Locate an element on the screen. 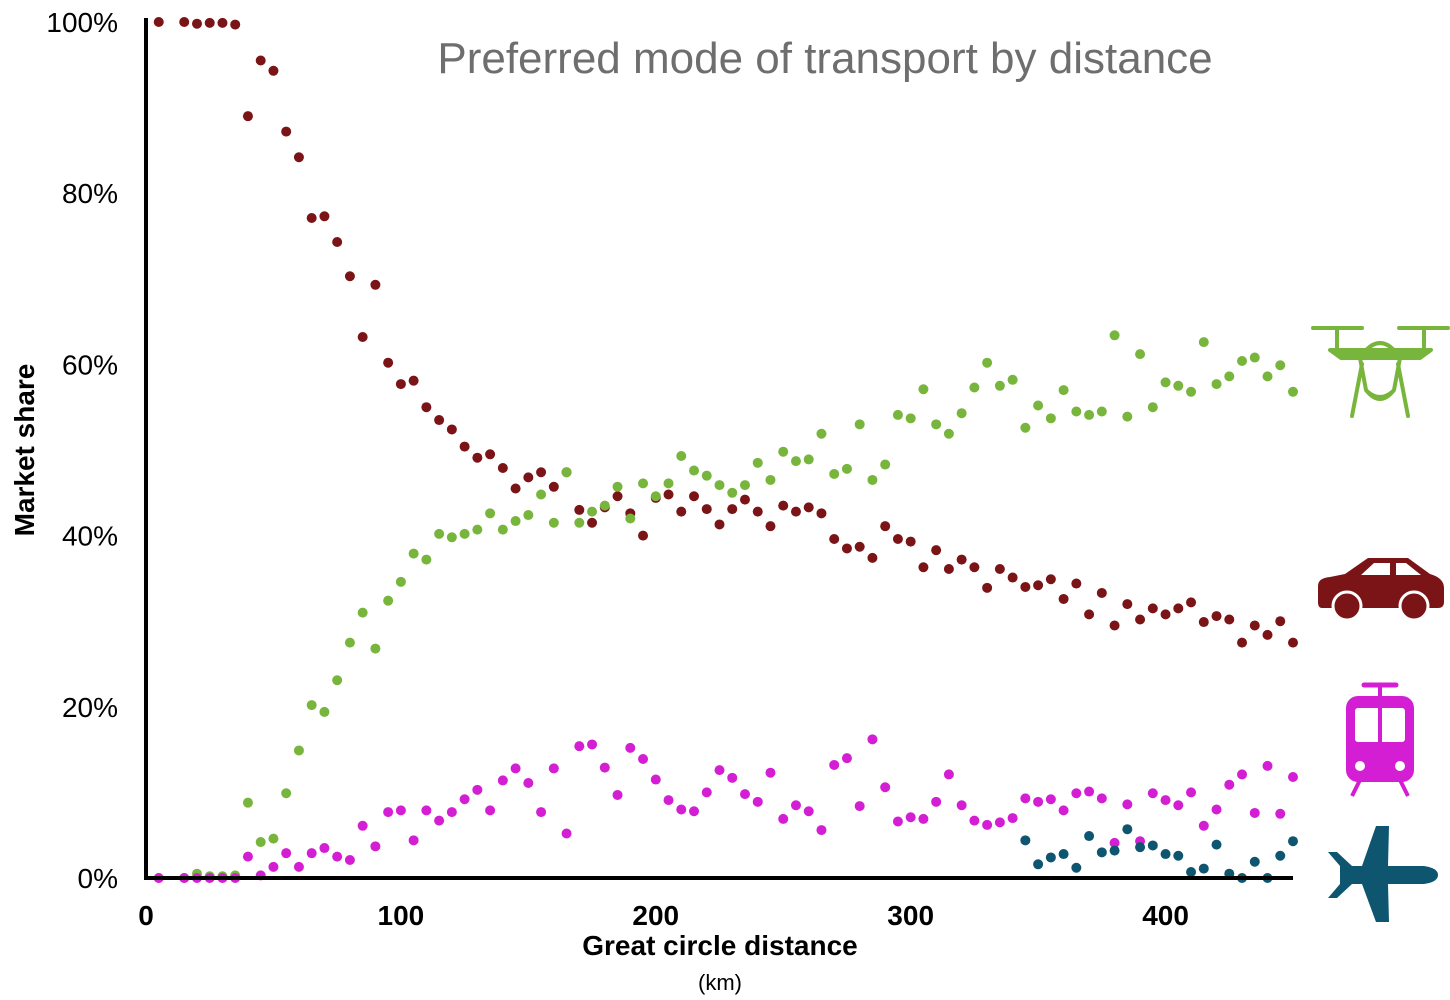  chart-title: Preferred mode of transport by distance is located at coordinates (824, 58).